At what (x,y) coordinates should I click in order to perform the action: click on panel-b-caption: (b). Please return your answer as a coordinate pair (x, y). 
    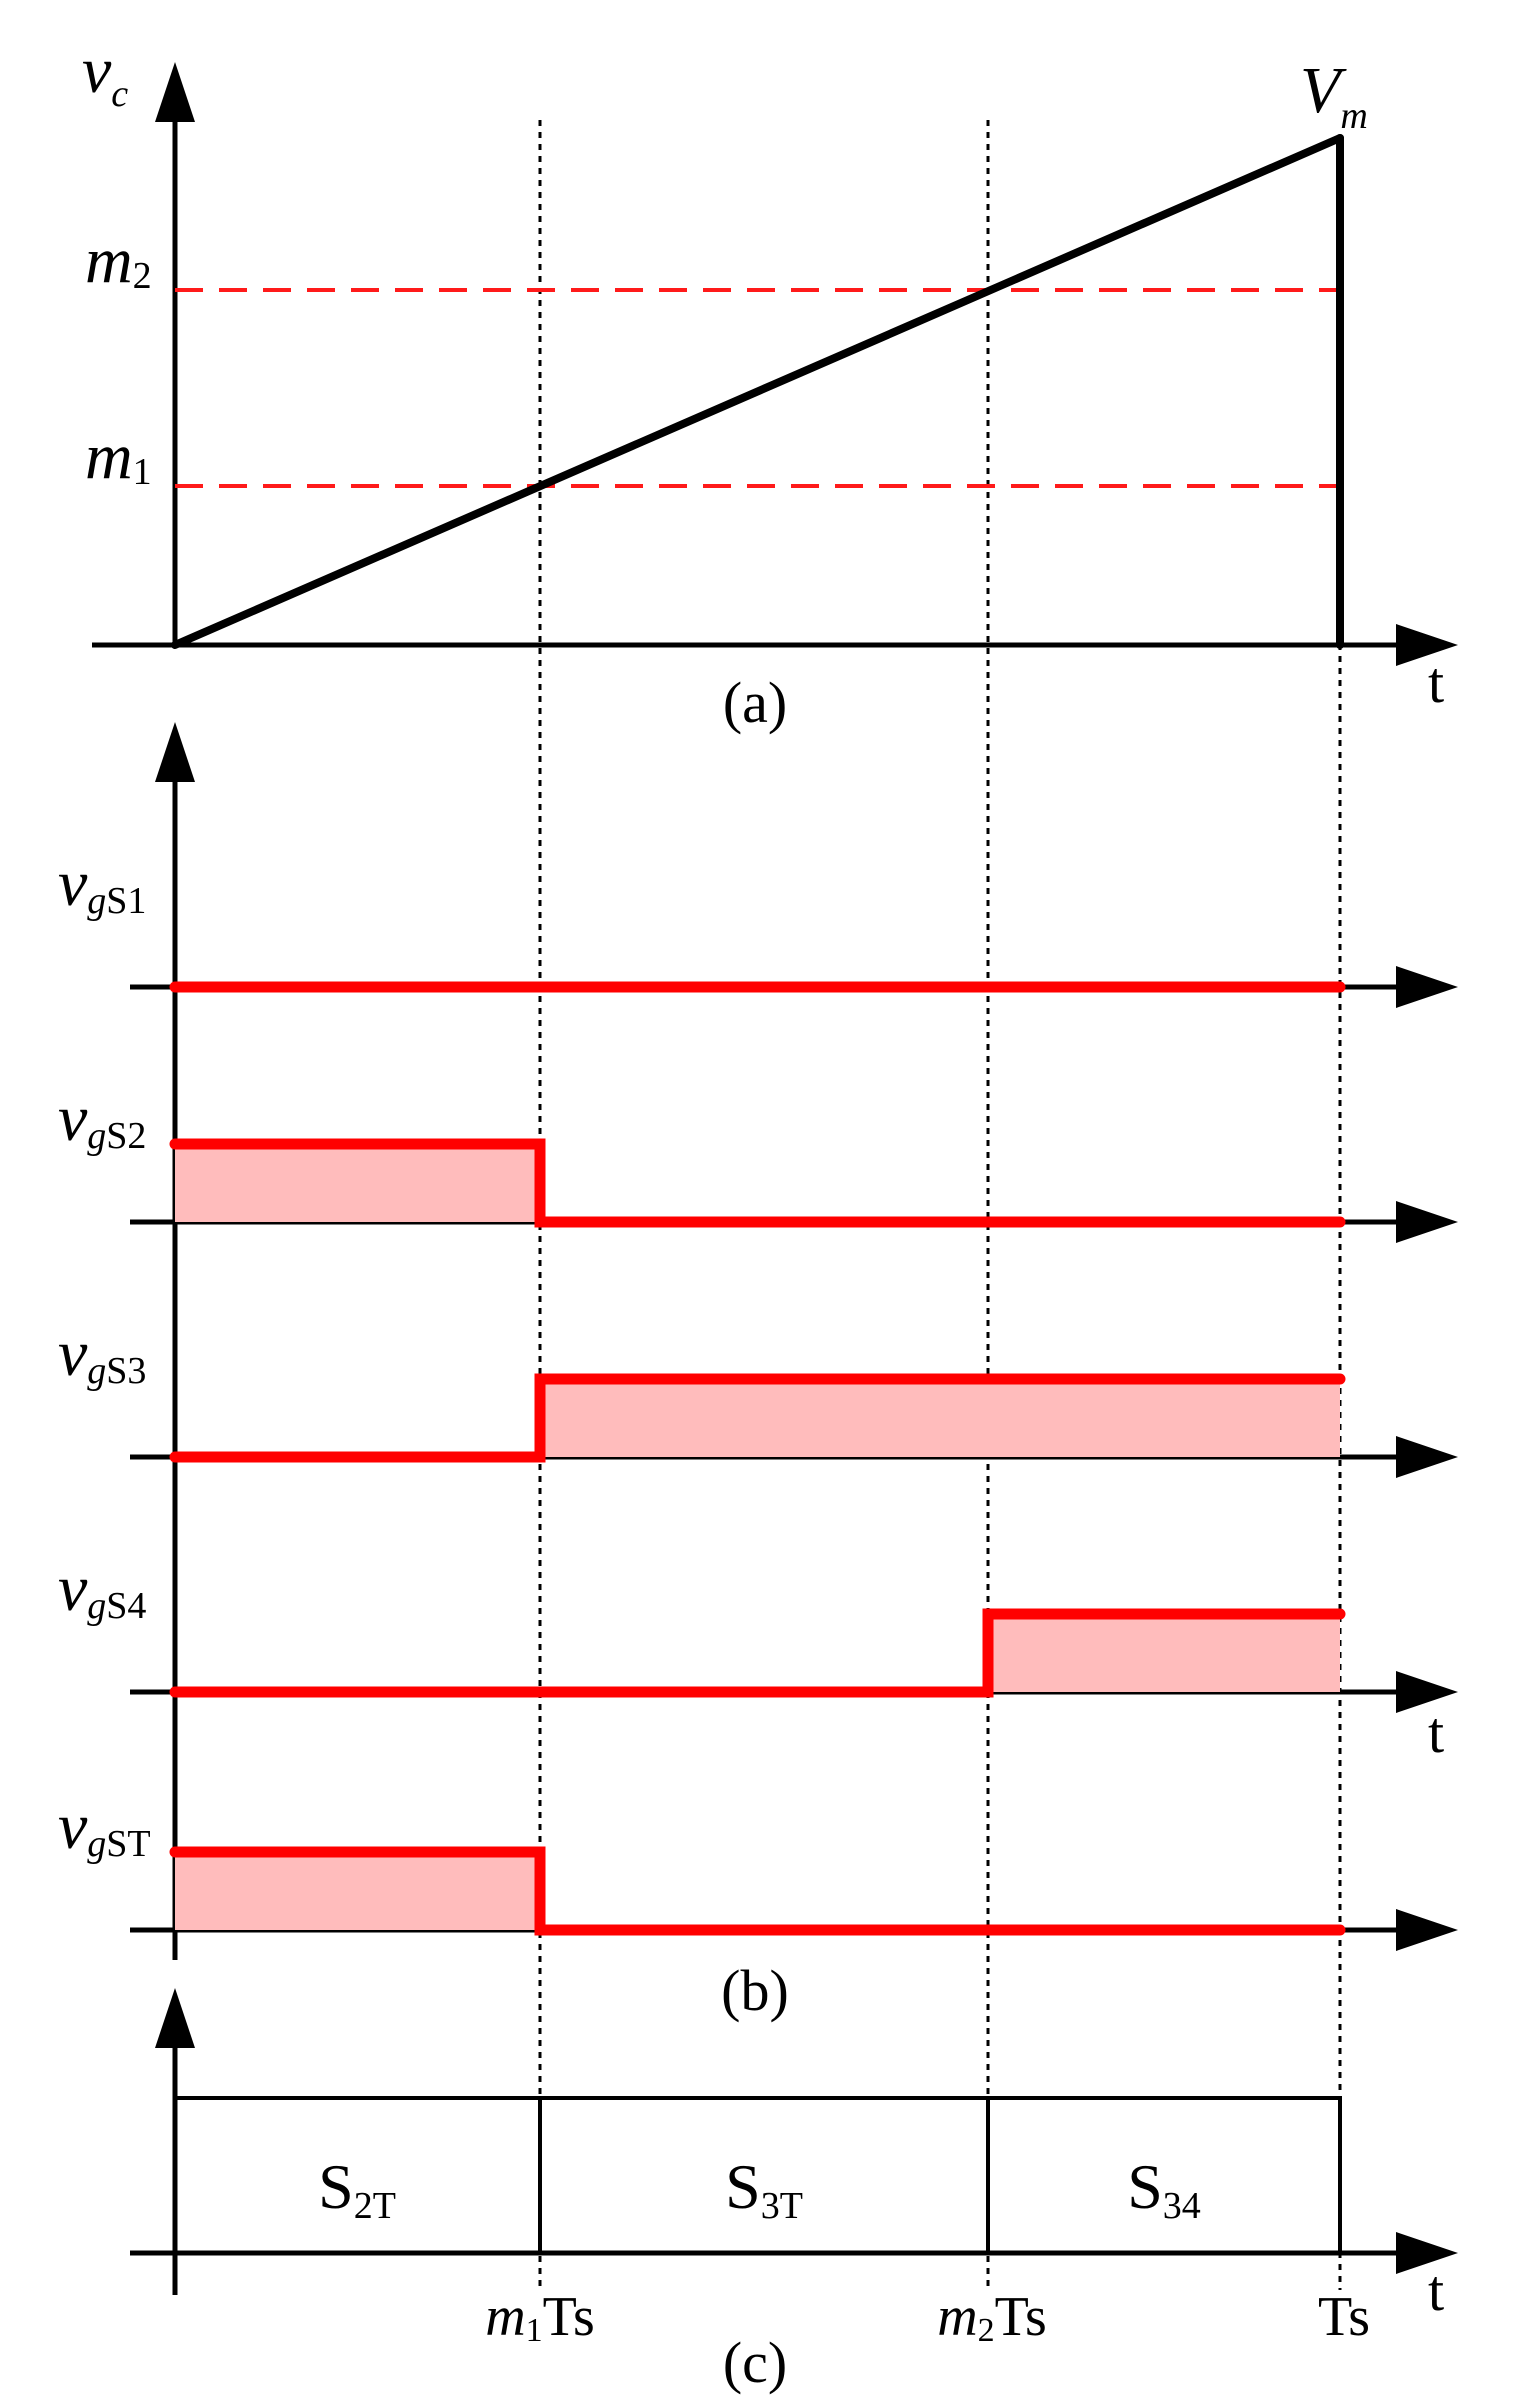
    Looking at the image, I should click on (755, 1990).